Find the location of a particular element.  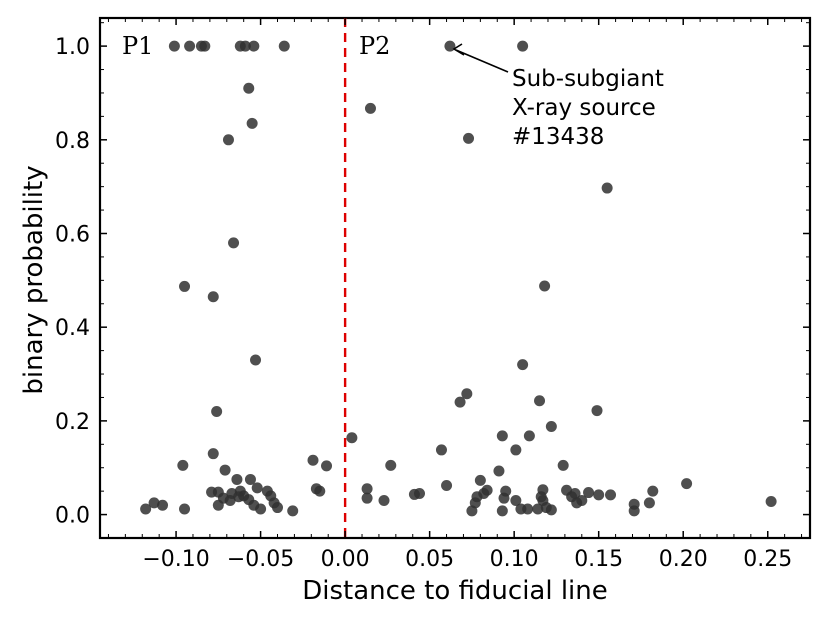

x-tick-label: 0.05 is located at coordinates (429, 559).